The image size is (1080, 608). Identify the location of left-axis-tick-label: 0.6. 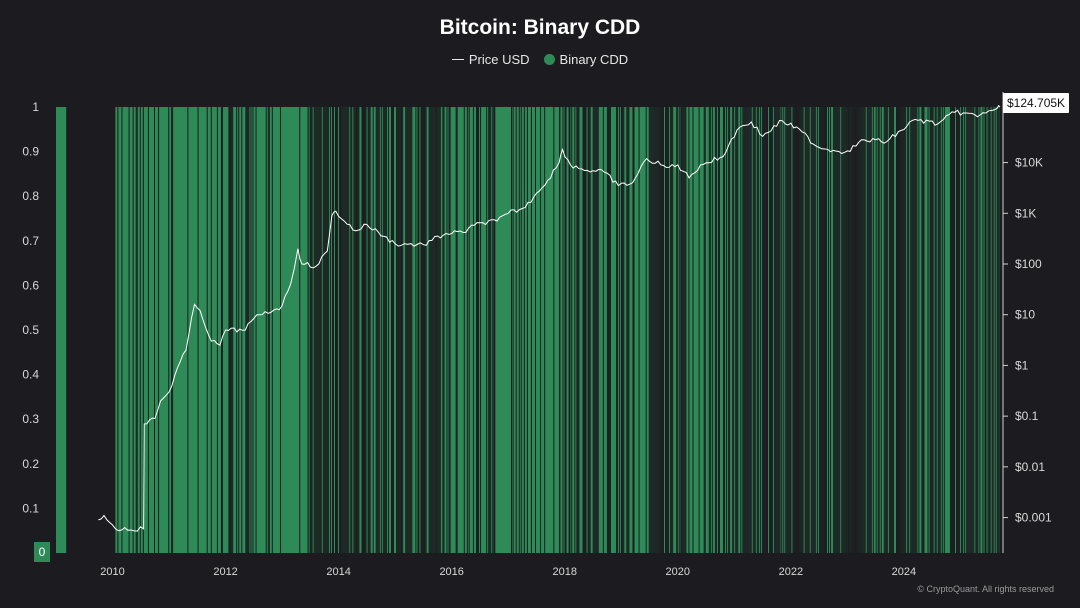
(30, 285).